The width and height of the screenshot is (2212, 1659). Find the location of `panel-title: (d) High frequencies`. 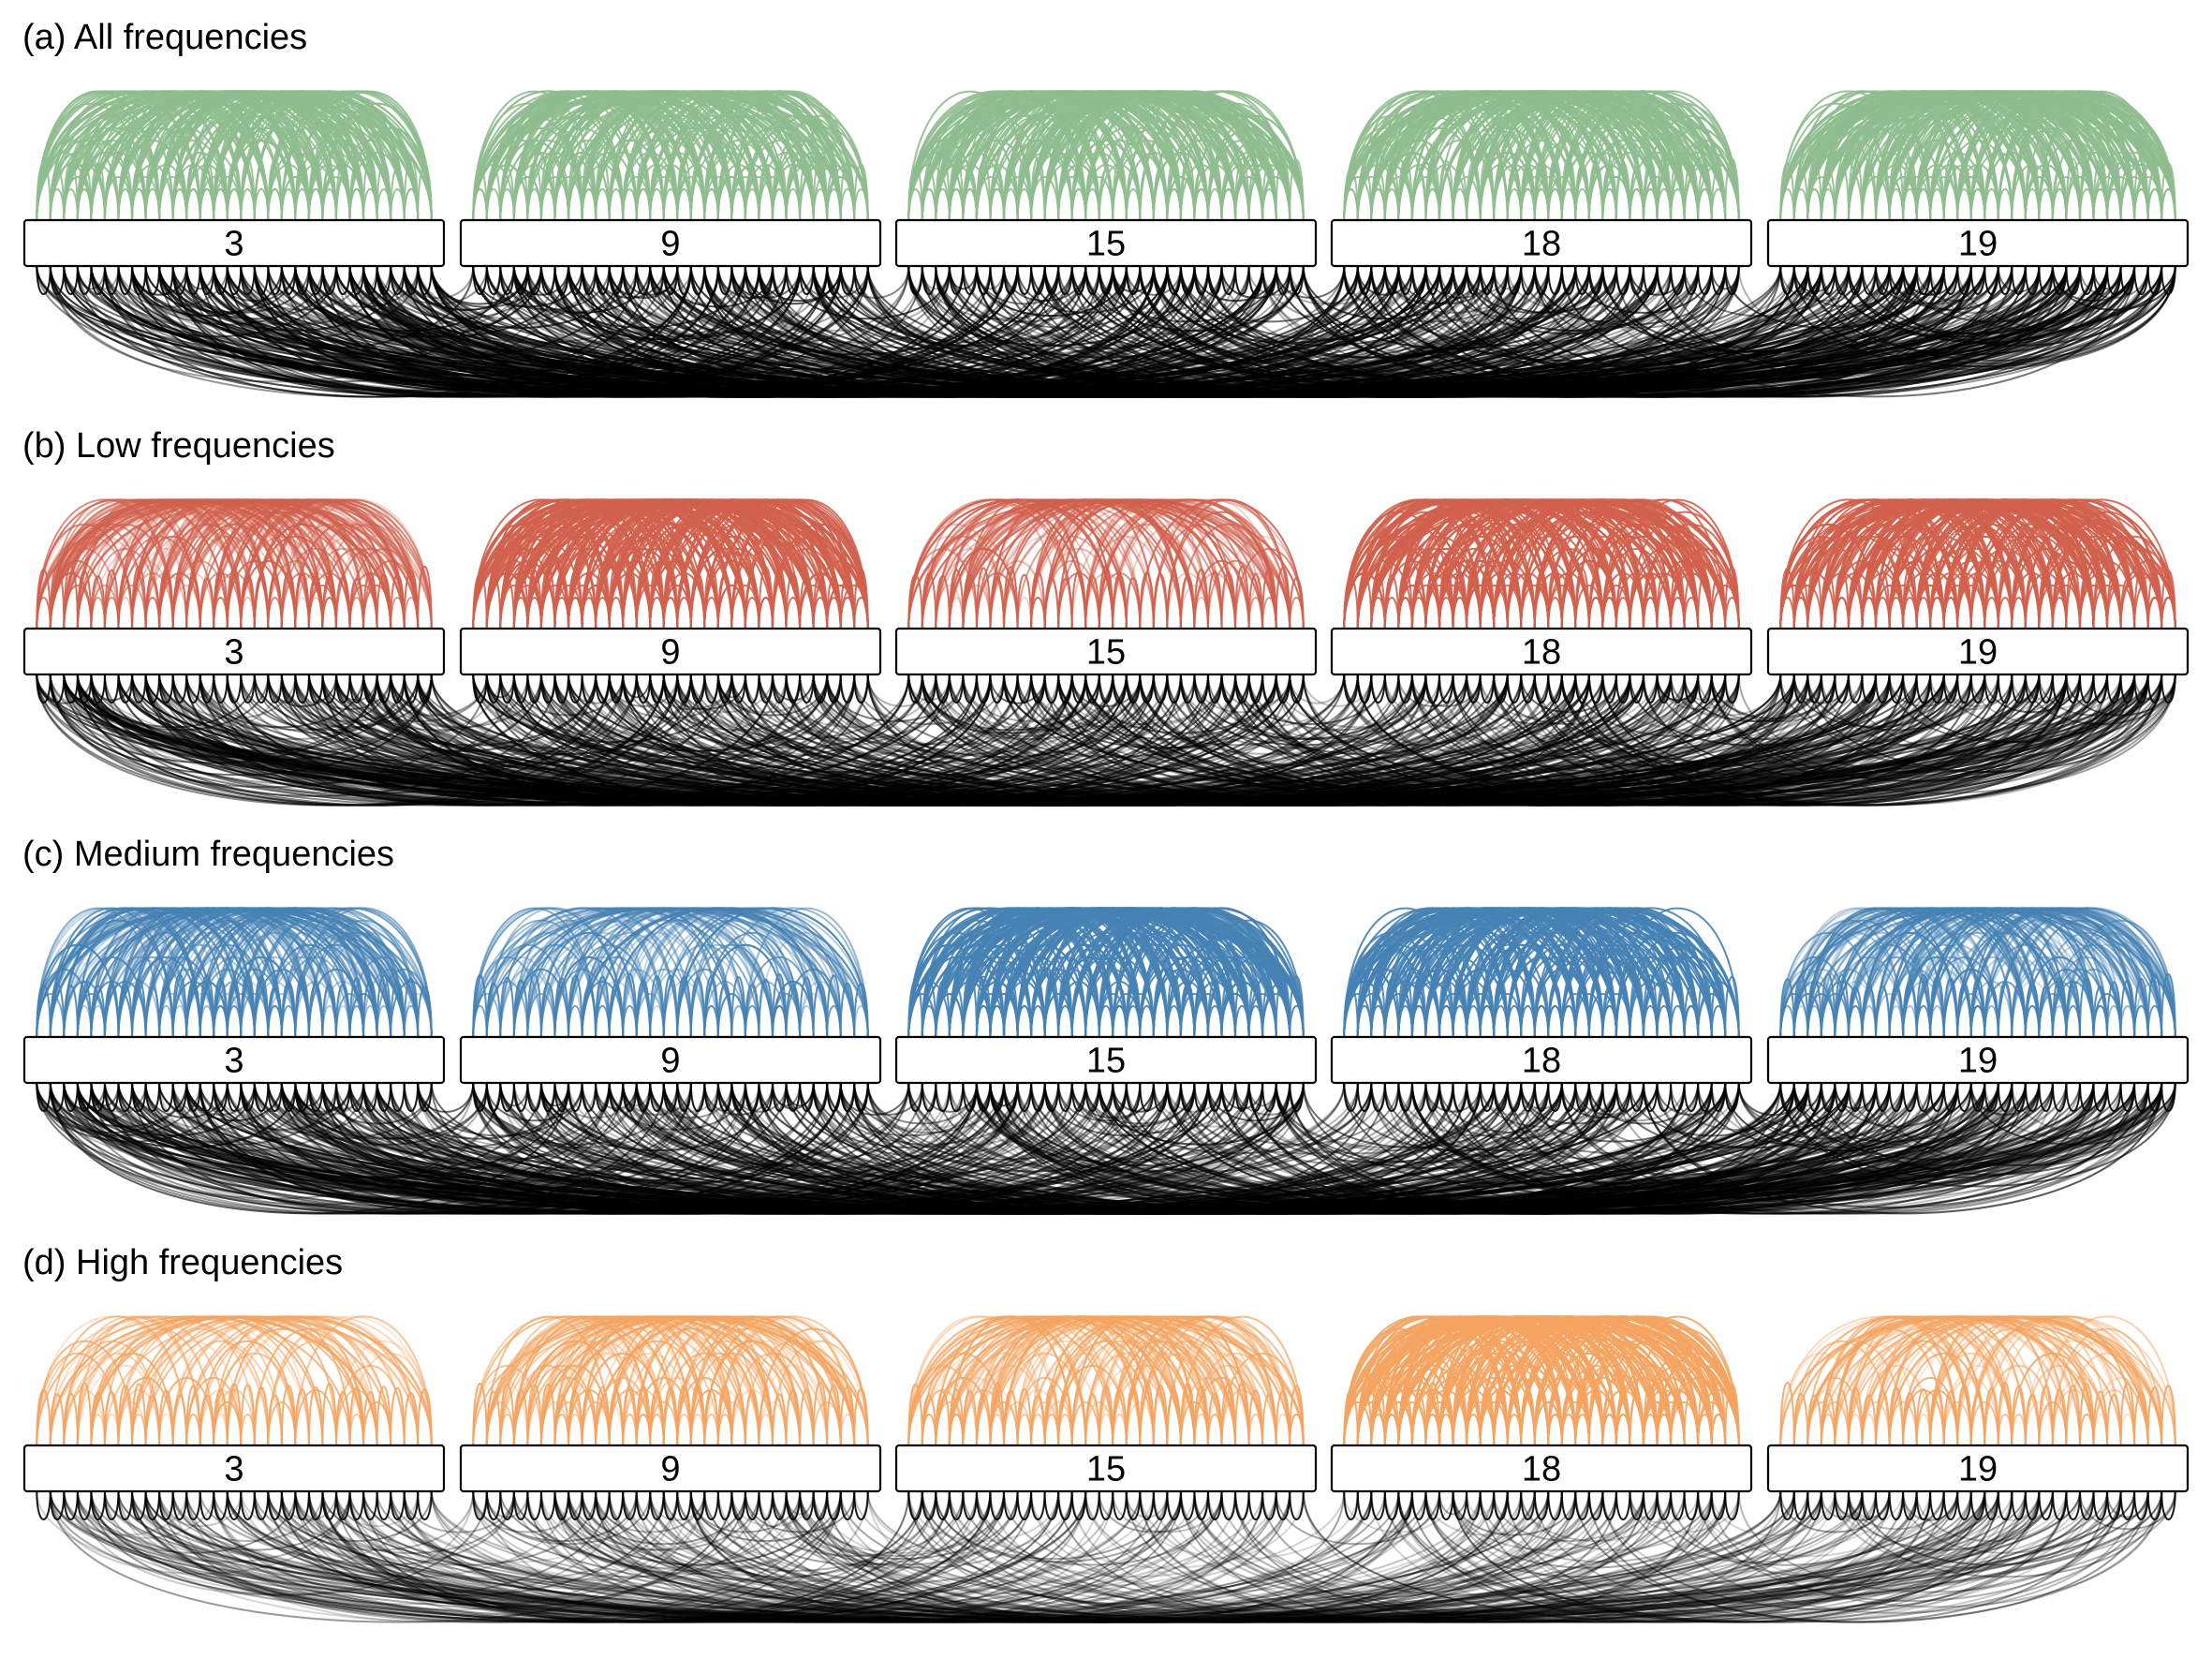

panel-title: (d) High frequencies is located at coordinates (183, 1263).